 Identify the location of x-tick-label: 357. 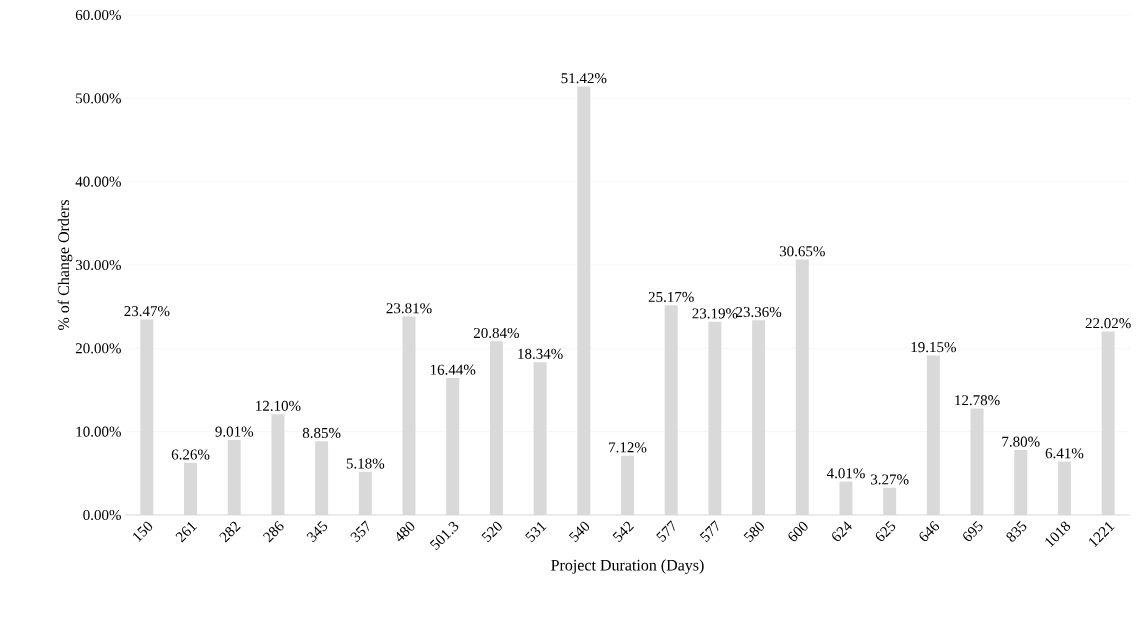
(359, 531).